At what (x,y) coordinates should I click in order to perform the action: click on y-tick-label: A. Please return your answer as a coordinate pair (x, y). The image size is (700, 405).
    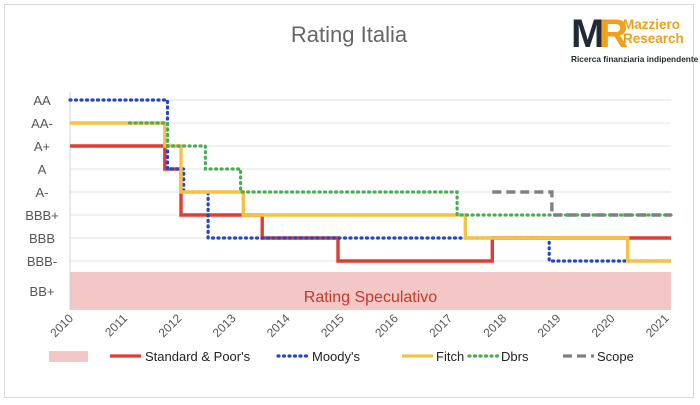
    Looking at the image, I should click on (42, 169).